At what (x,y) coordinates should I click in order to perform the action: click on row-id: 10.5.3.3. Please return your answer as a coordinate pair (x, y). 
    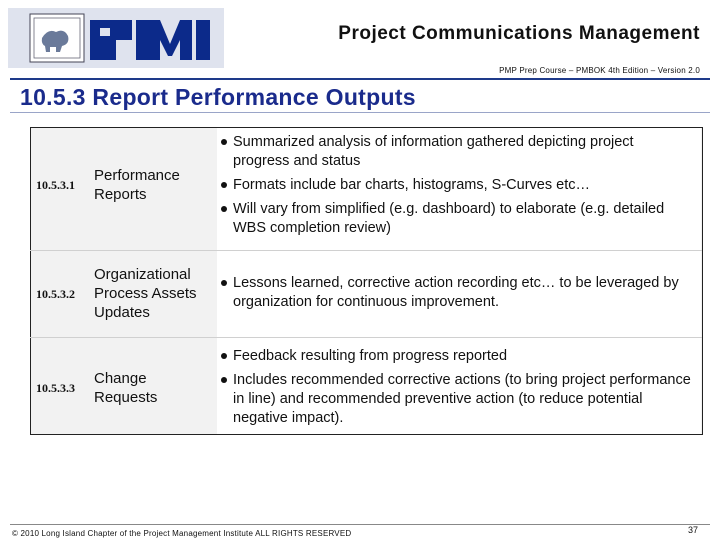
    Looking at the image, I should click on (55, 388).